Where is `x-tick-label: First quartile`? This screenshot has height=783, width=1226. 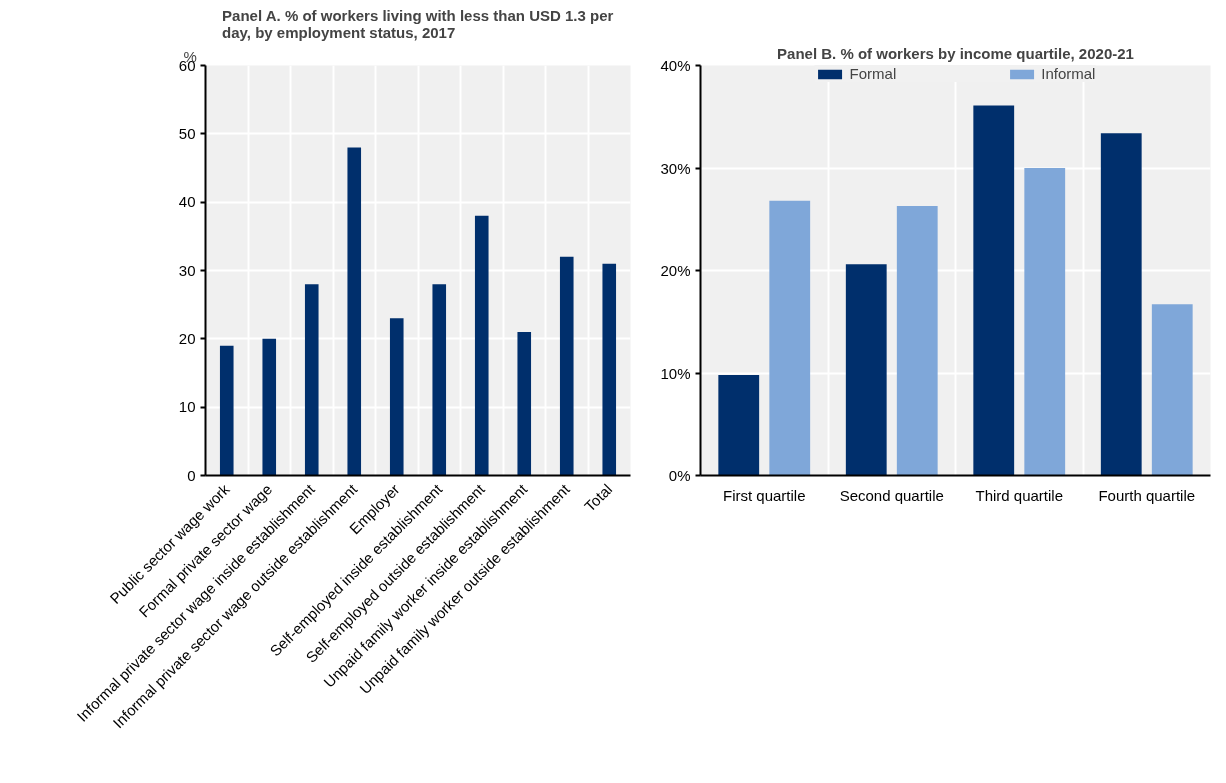 x-tick-label: First quartile is located at coordinates (764, 495).